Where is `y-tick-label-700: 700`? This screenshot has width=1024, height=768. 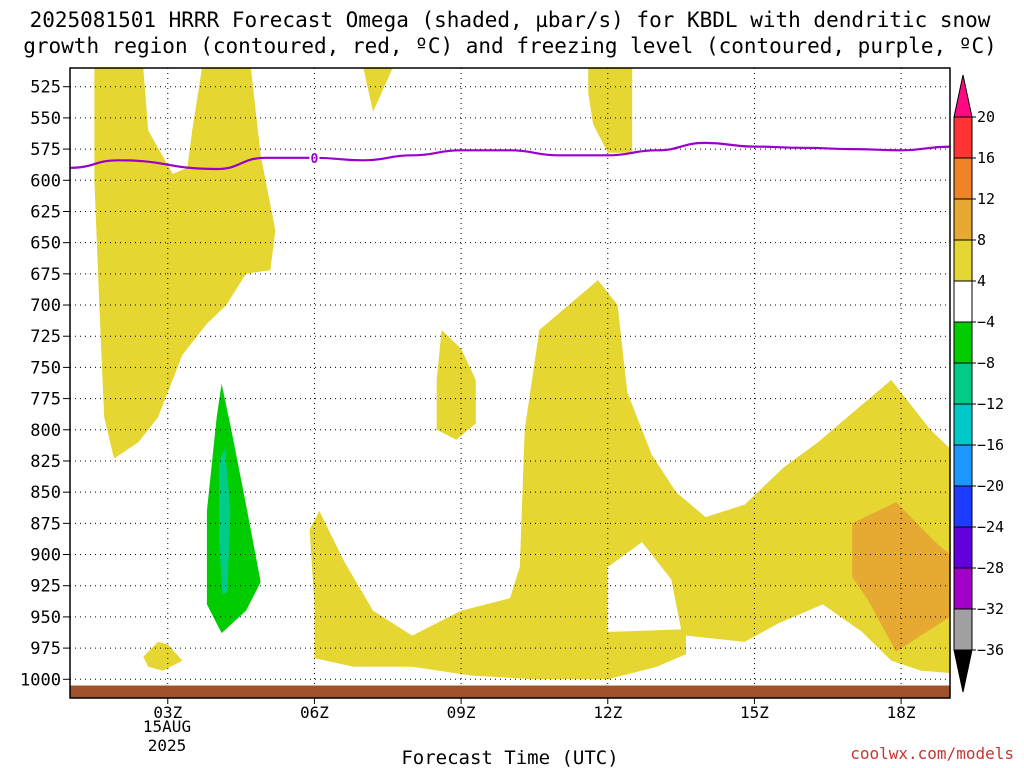 y-tick-label-700: 700 is located at coordinates (45, 306).